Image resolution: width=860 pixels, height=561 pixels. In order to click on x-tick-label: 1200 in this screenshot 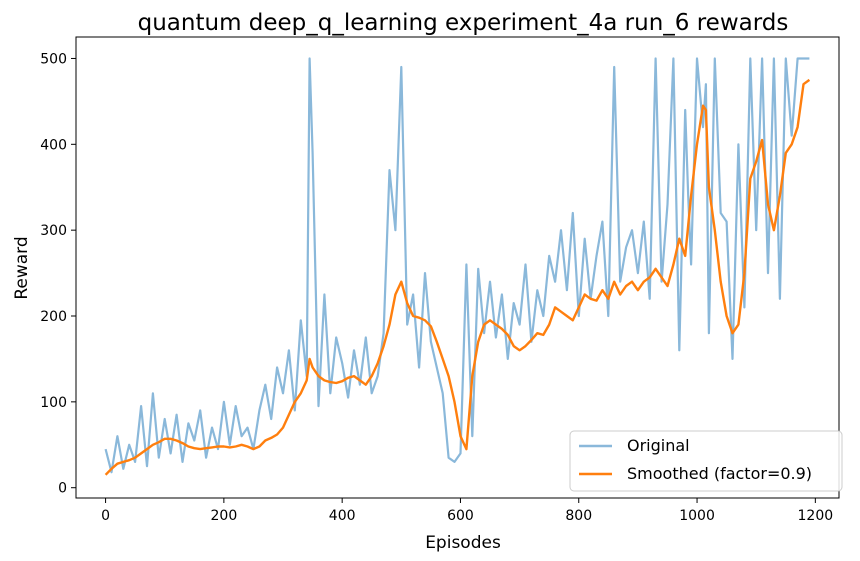, I will do `click(816, 516)`.